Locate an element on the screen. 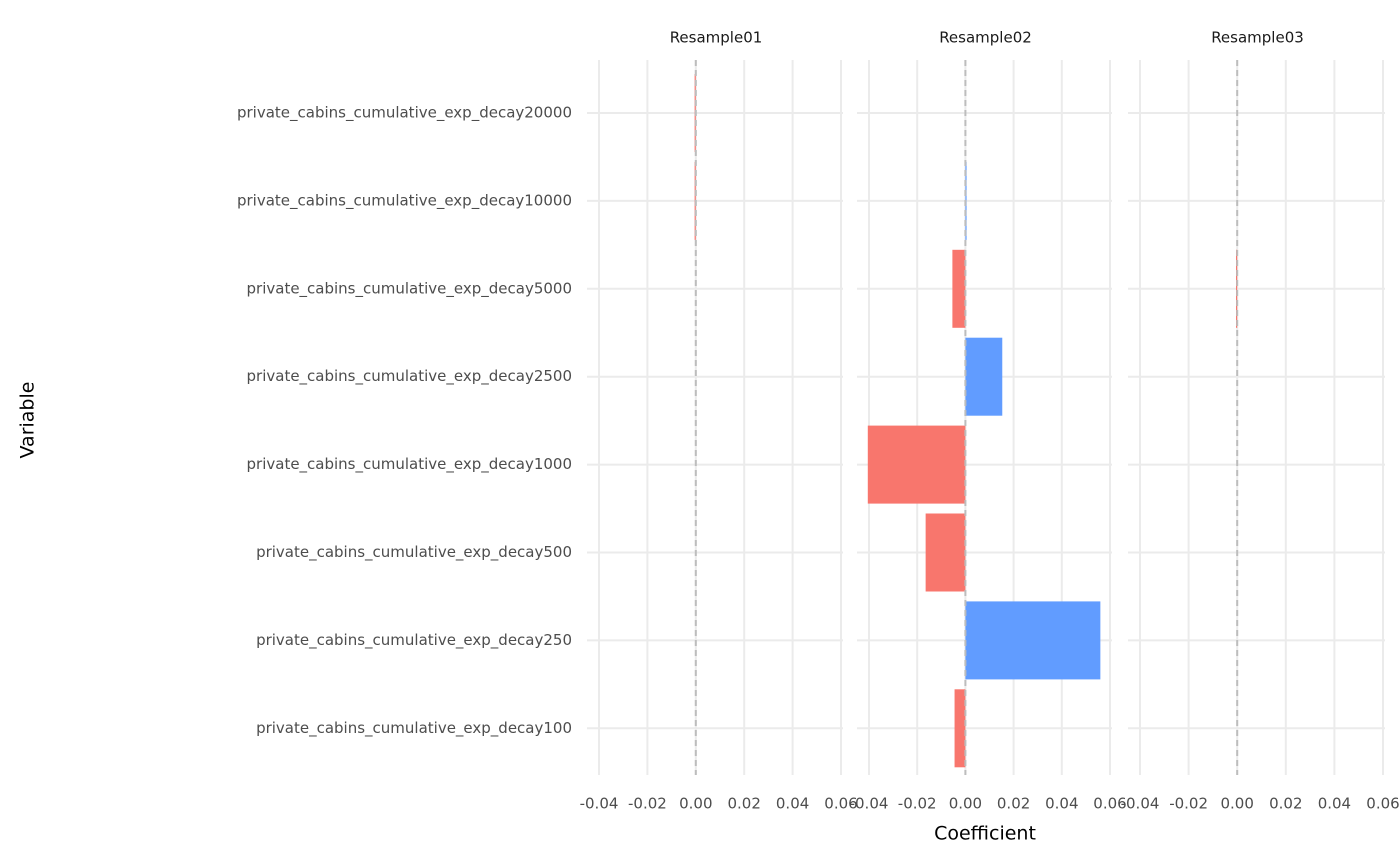  y-tick-label: private_cabins_cumulative_exp_decay100 is located at coordinates (414, 728).